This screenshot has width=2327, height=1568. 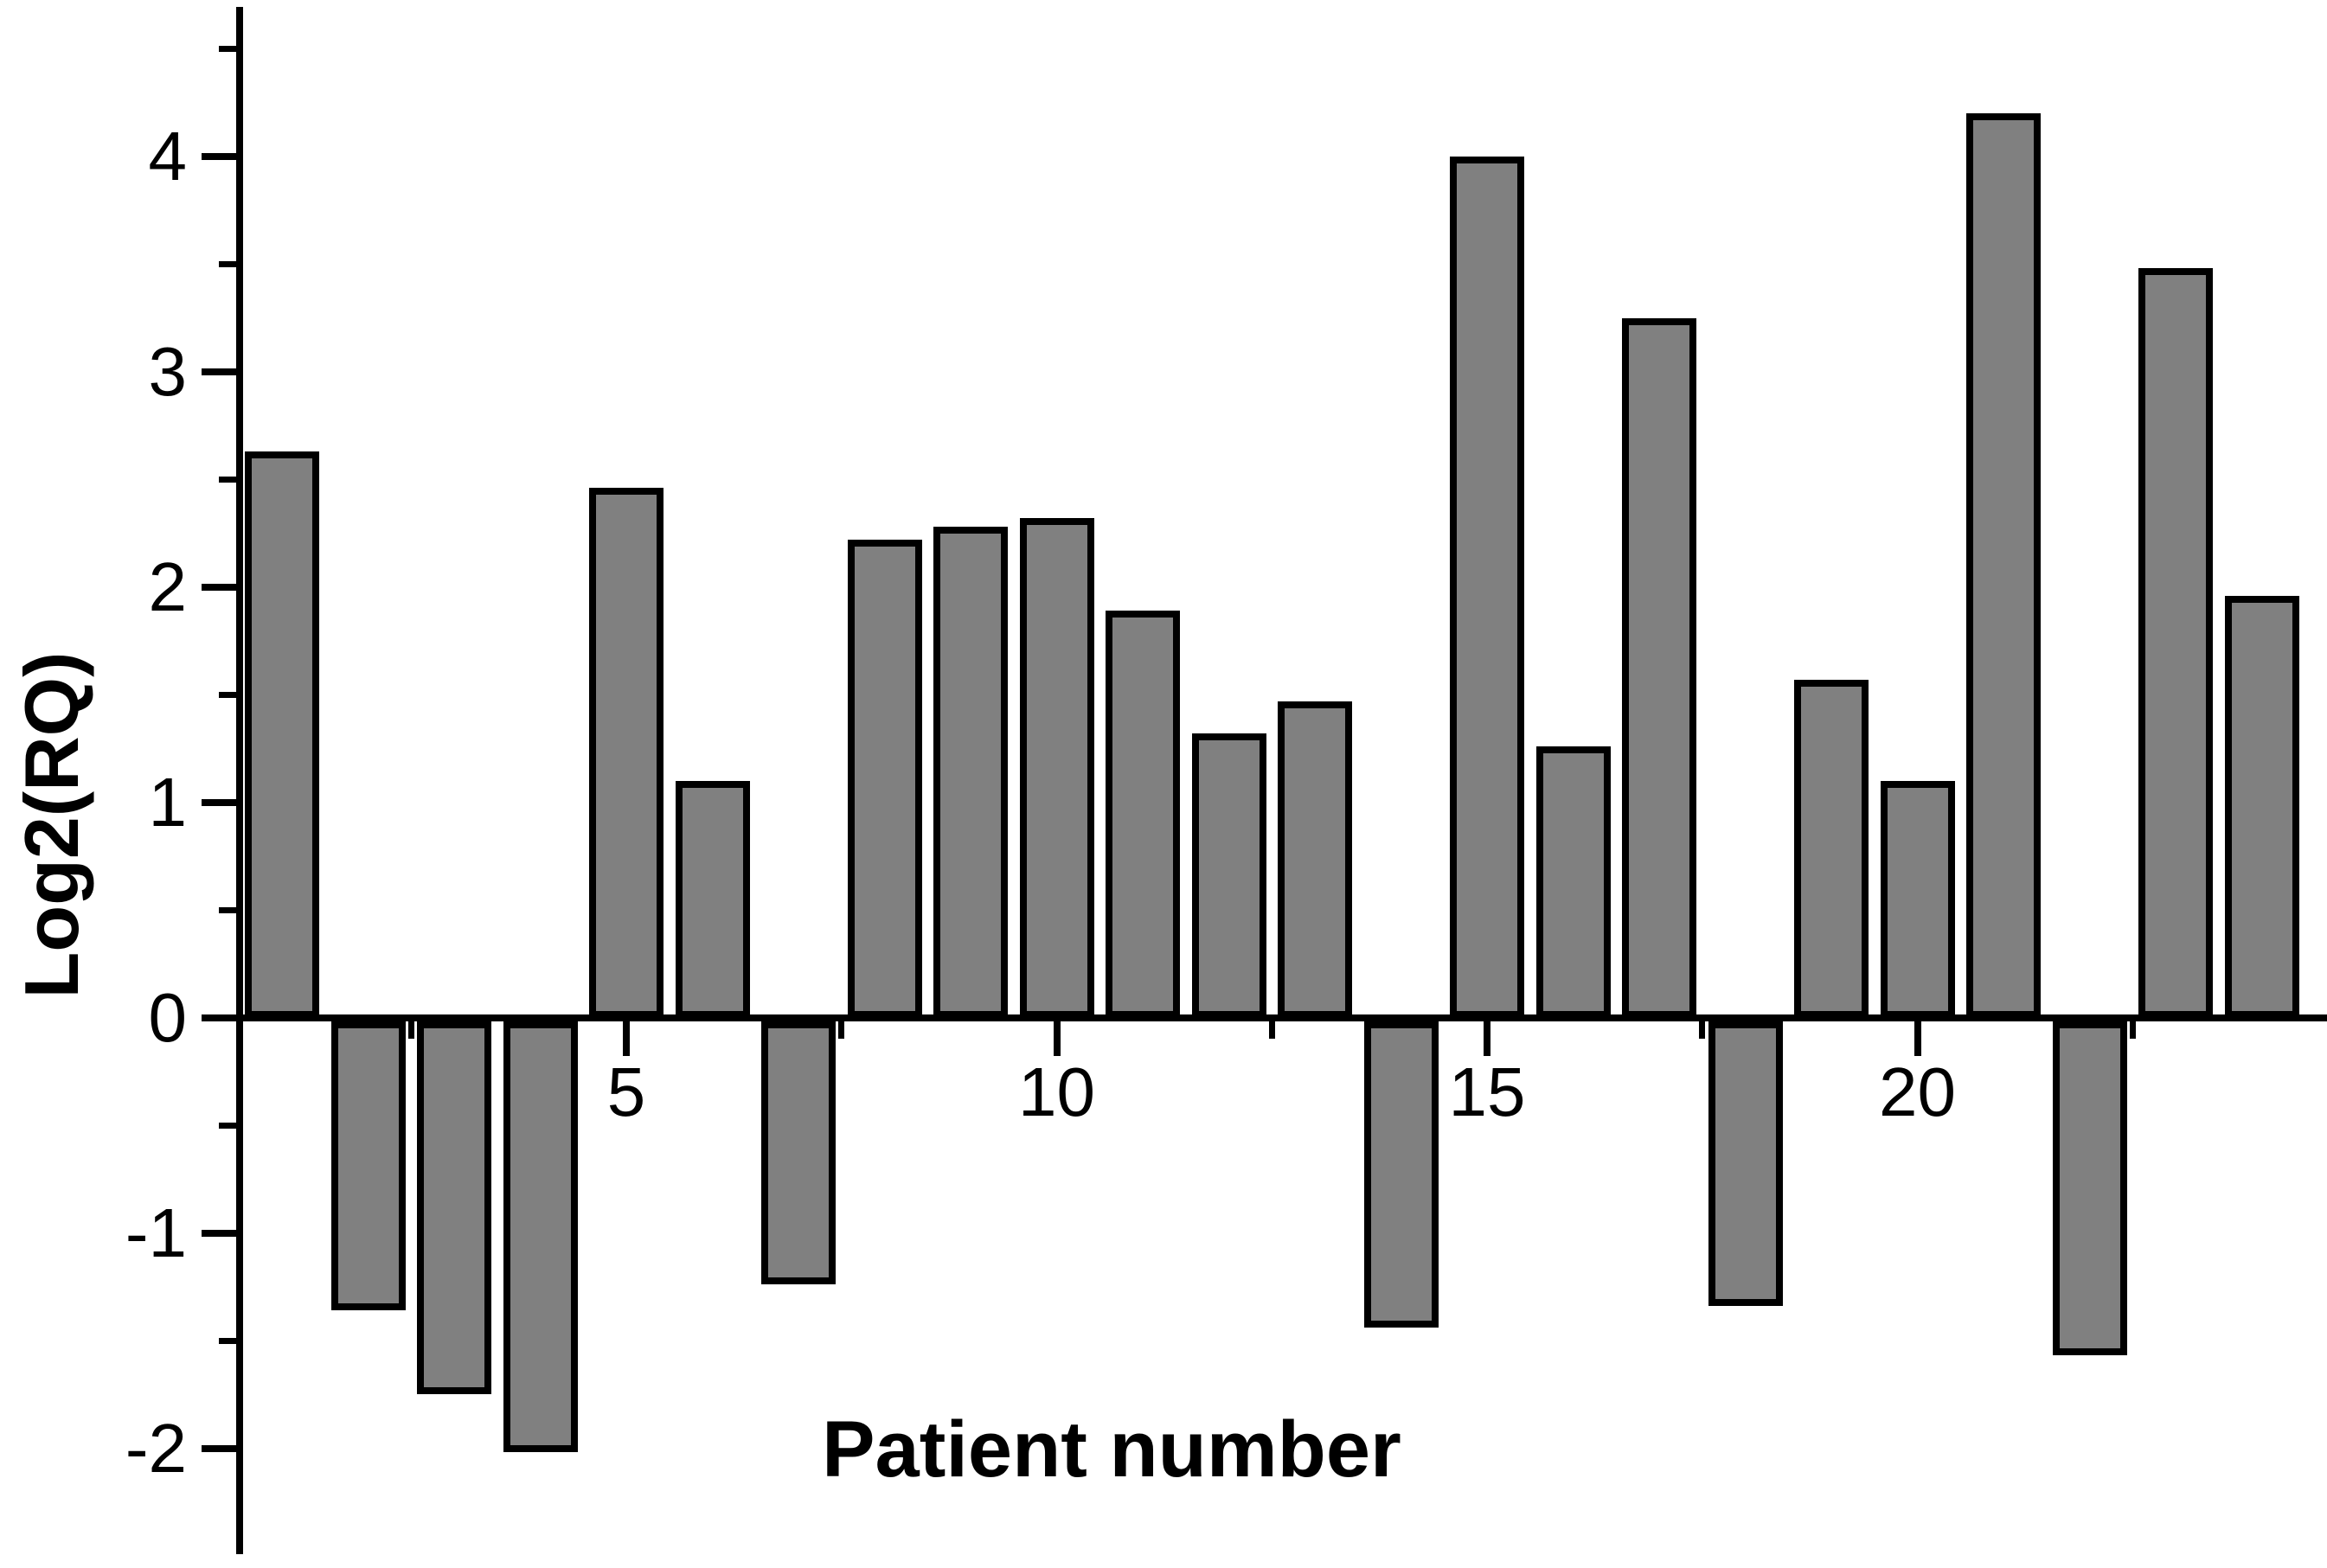 I want to click on x-tick-label-15: 15, so click(x=1487, y=1091).